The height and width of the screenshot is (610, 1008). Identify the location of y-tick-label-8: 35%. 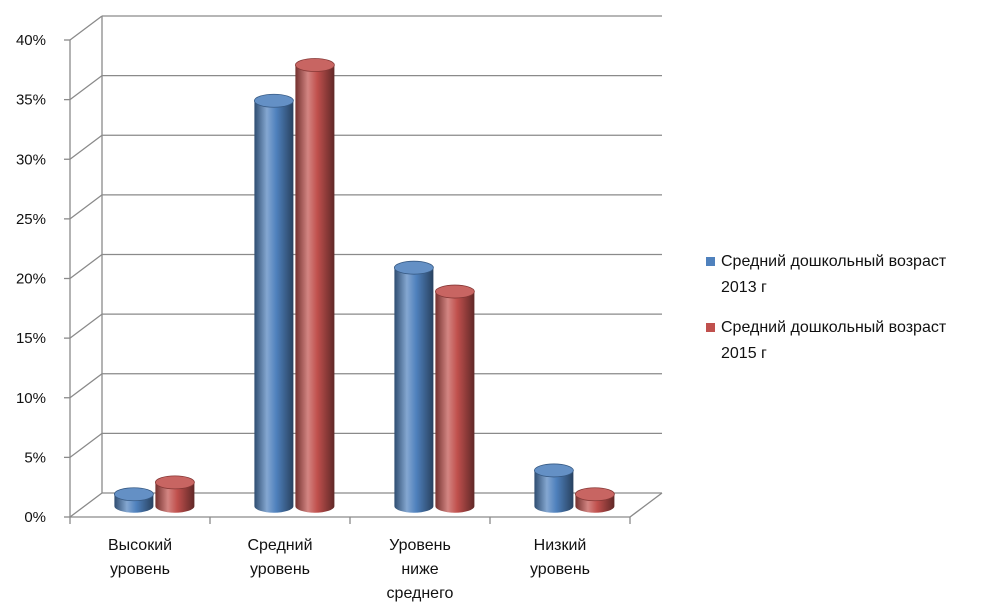
(31, 100).